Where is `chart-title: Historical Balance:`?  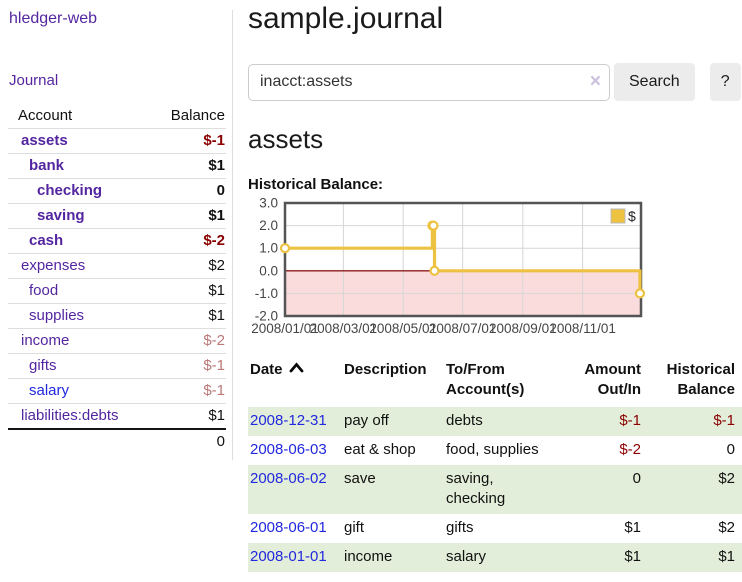
chart-title: Historical Balance: is located at coordinates (316, 184).